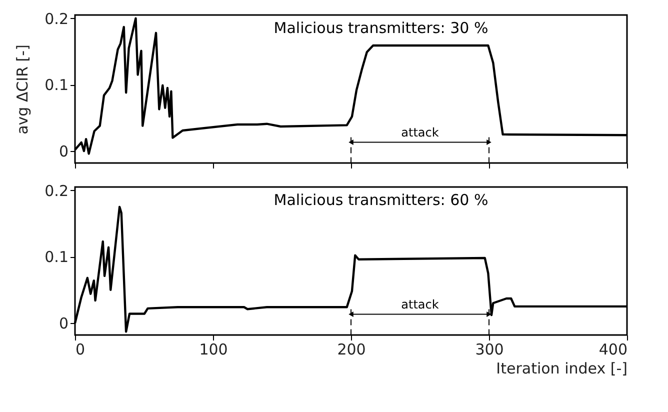 The width and height of the screenshot is (668, 412). I want to click on x-tick-label: 200, so click(351, 349).